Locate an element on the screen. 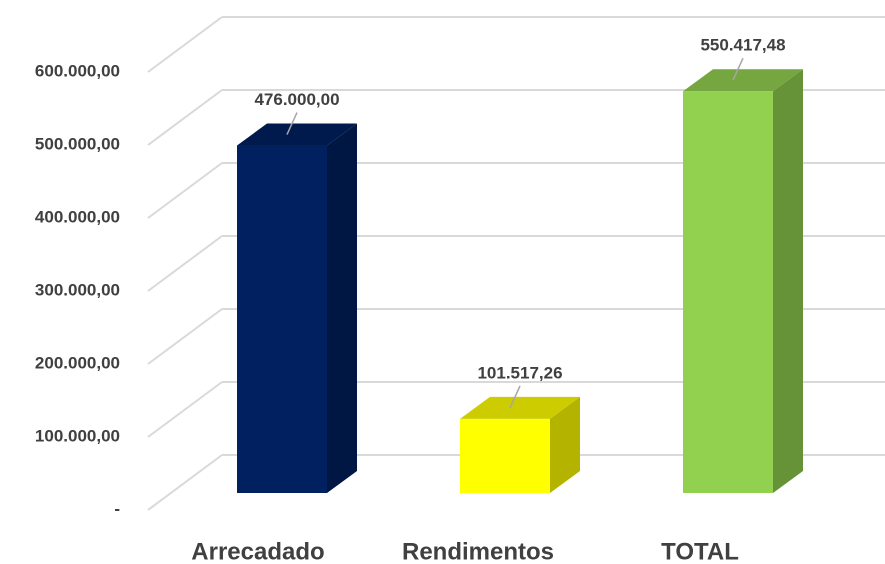 The width and height of the screenshot is (885, 564). y-tick-label: 600.000,00 is located at coordinates (77, 70).